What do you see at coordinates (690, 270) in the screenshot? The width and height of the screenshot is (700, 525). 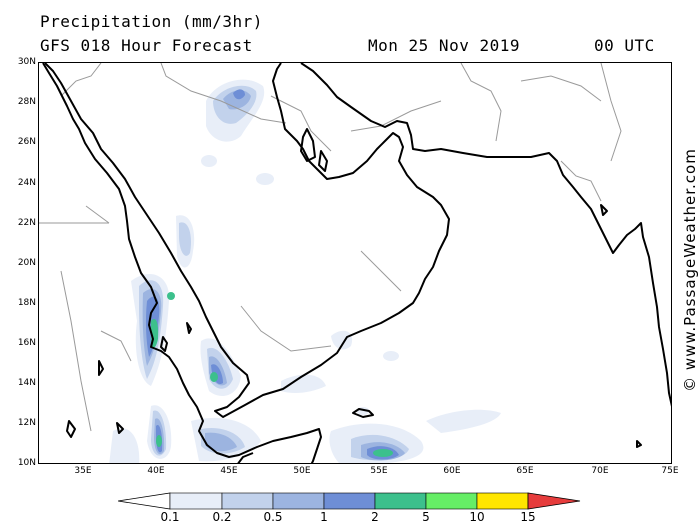 I see `credit-text: © www.PassageWeather.com` at bounding box center [690, 270].